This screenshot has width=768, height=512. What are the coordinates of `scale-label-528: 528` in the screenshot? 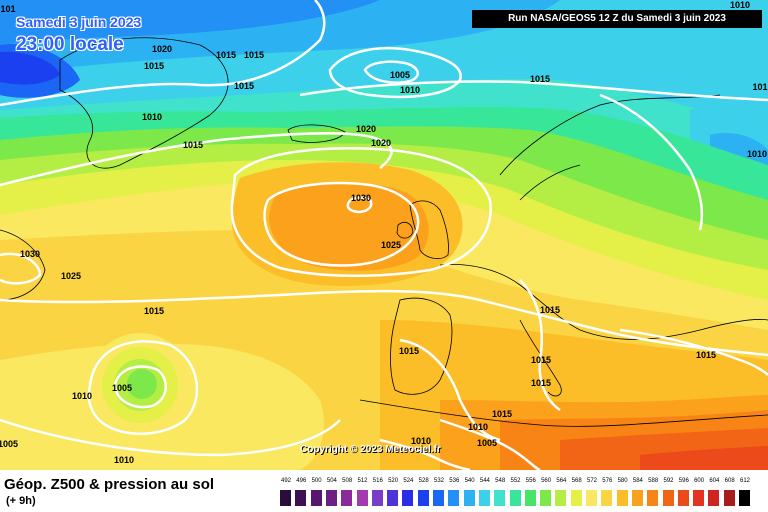 It's located at (423, 481).